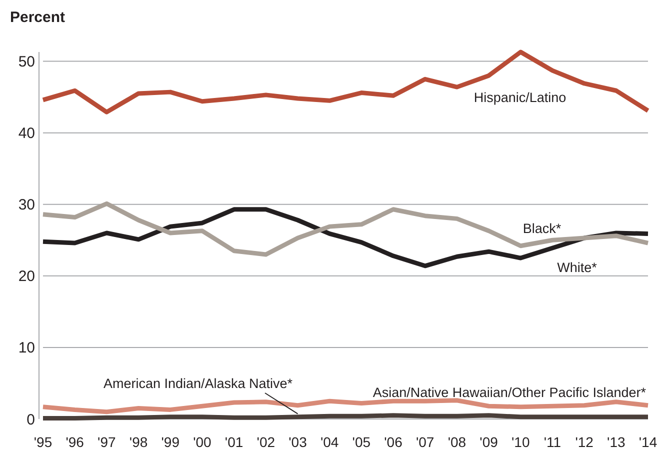  Describe the element at coordinates (170, 442) in the screenshot. I see `x-tick-label: '99` at that location.